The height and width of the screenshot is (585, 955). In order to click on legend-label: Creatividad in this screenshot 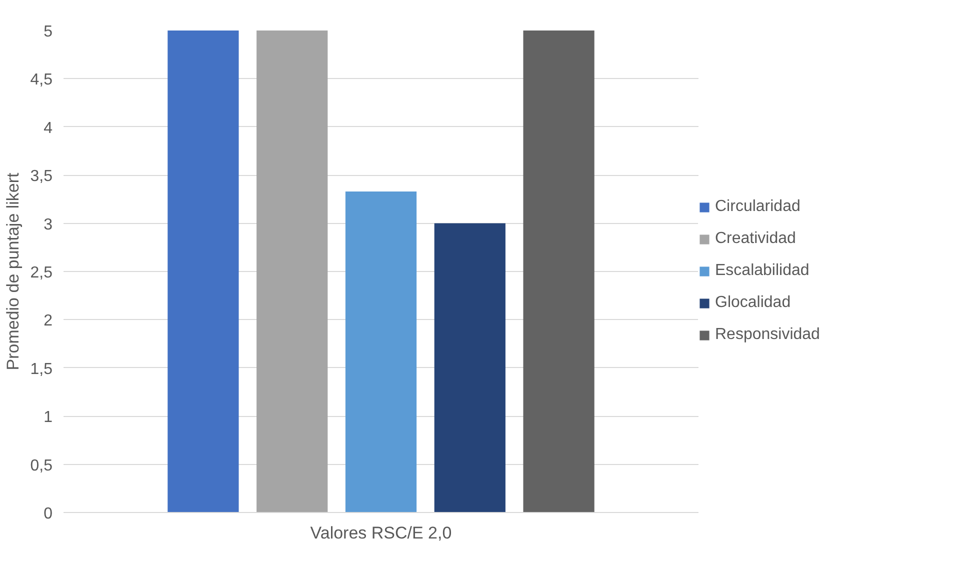, I will do `click(756, 239)`.